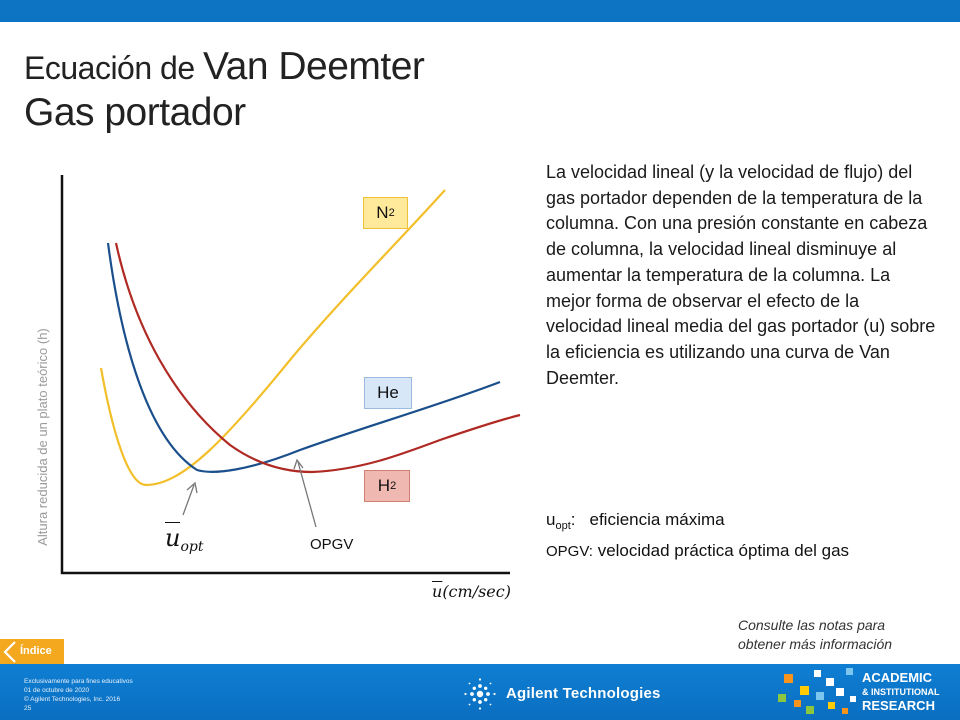 The width and height of the screenshot is (960, 720). I want to click on title-line-1: Ecuación de Van Deemter, so click(224, 66).